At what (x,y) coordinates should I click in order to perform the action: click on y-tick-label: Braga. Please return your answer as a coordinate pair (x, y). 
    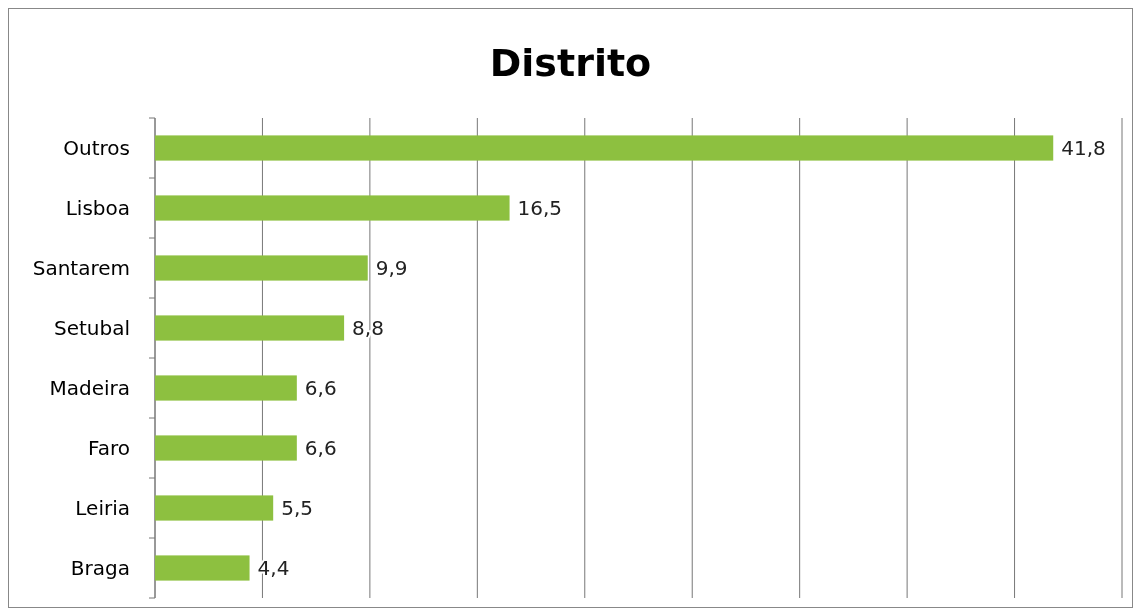
    Looking at the image, I should click on (100, 568).